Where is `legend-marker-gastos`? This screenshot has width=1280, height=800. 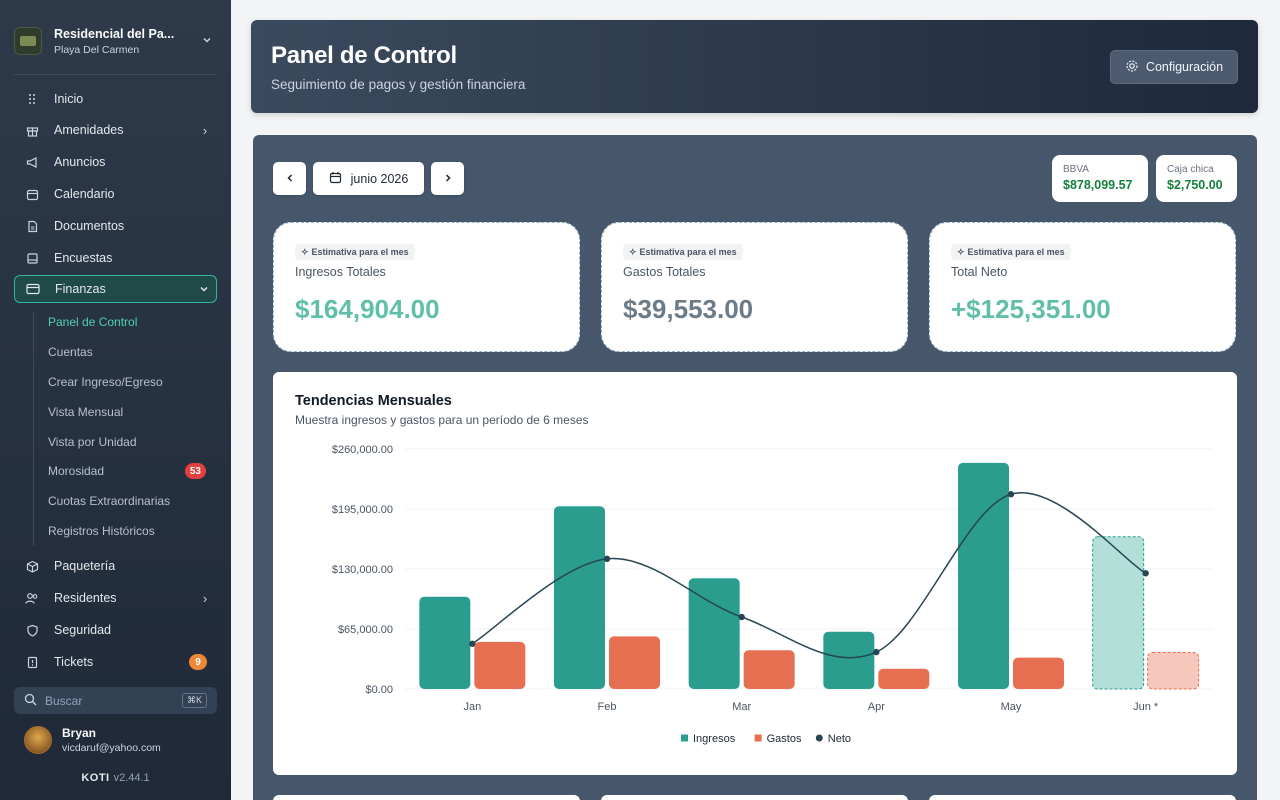 legend-marker-gastos is located at coordinates (758, 738).